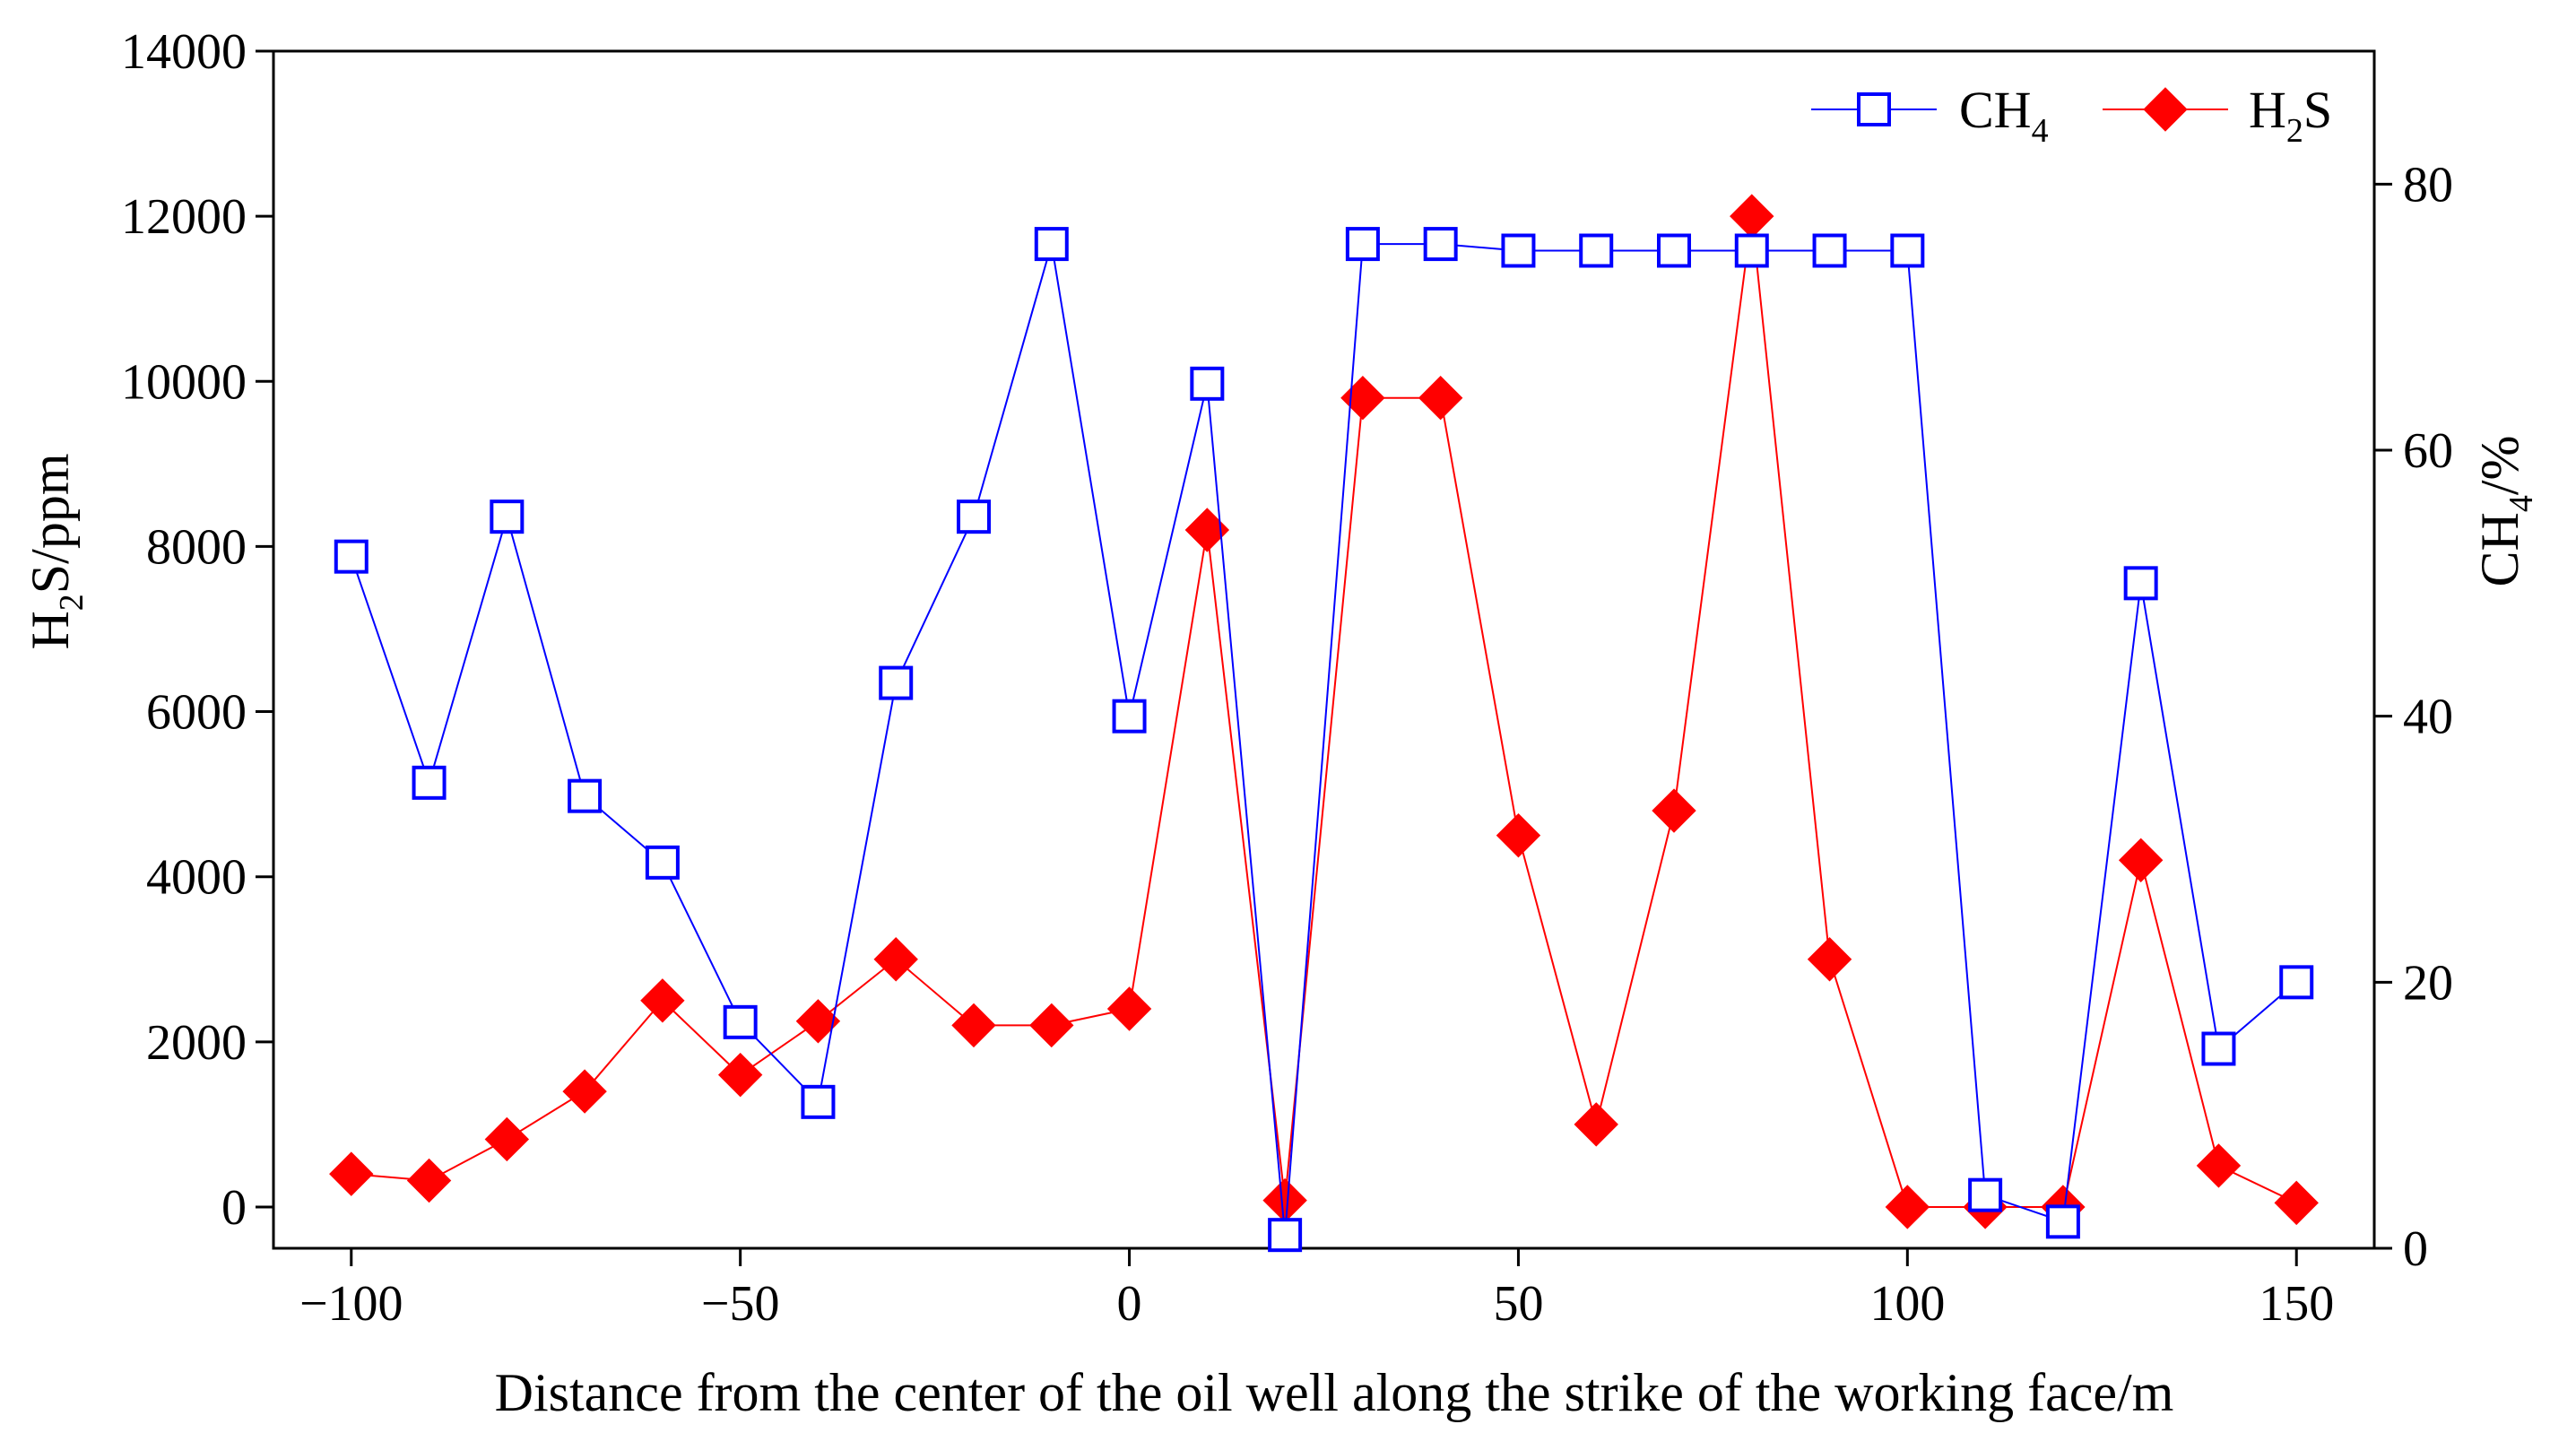 The height and width of the screenshot is (1433, 2576). I want to click on y-right-tick-label: 20, so click(2428, 983).